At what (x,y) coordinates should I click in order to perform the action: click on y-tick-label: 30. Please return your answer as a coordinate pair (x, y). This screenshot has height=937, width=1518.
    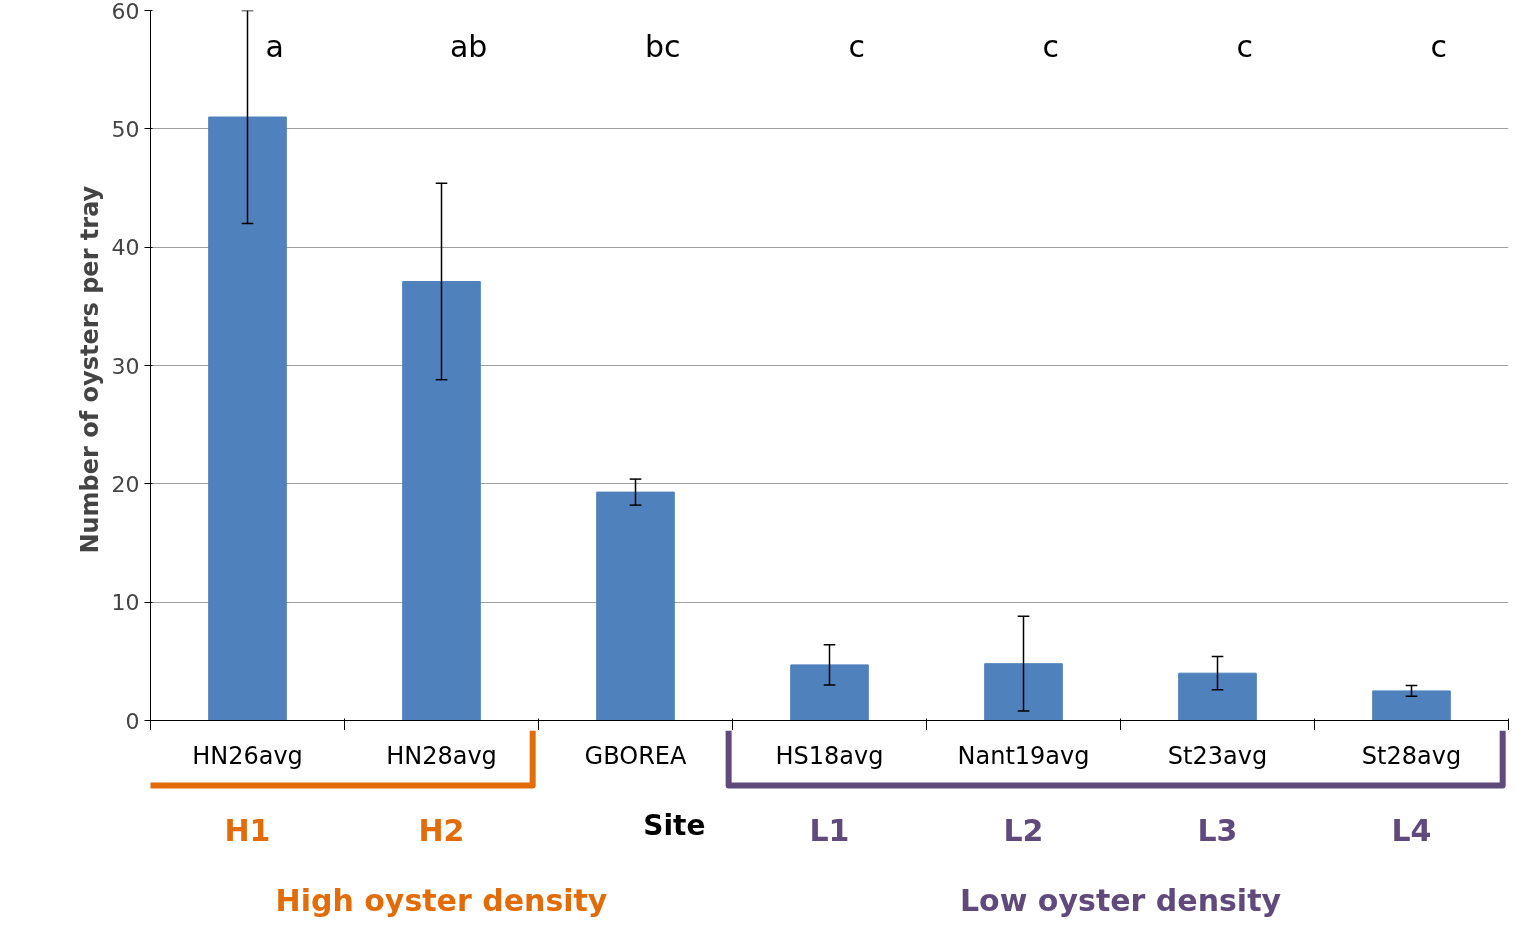
    Looking at the image, I should click on (125, 366).